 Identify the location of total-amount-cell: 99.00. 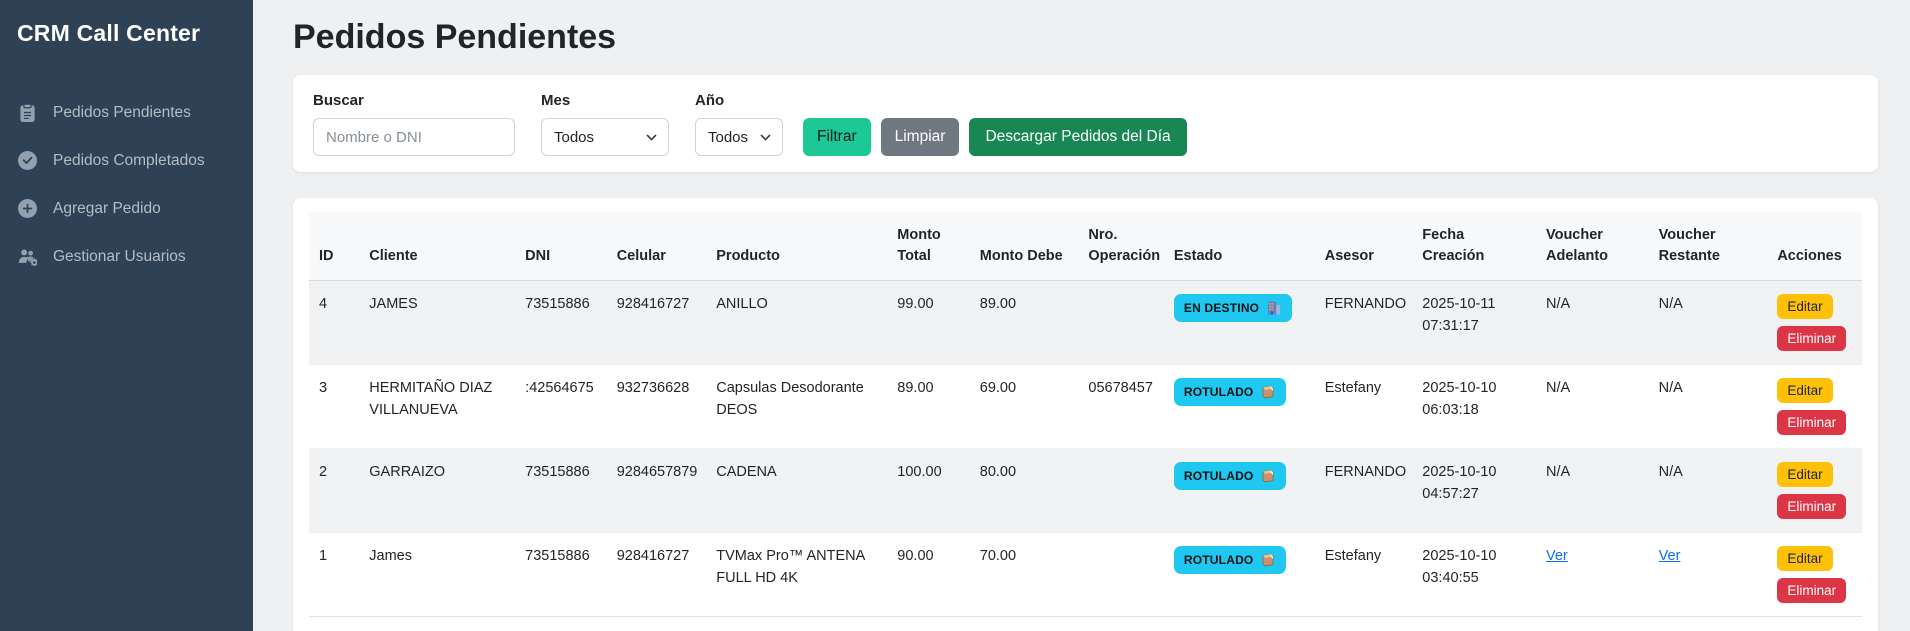
(915, 304).